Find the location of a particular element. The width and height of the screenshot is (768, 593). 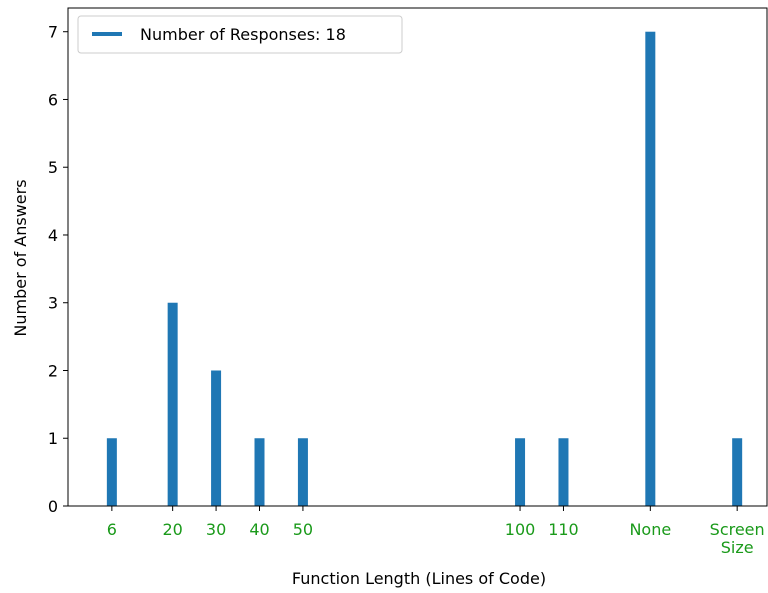

legend-box is located at coordinates (240, 34).